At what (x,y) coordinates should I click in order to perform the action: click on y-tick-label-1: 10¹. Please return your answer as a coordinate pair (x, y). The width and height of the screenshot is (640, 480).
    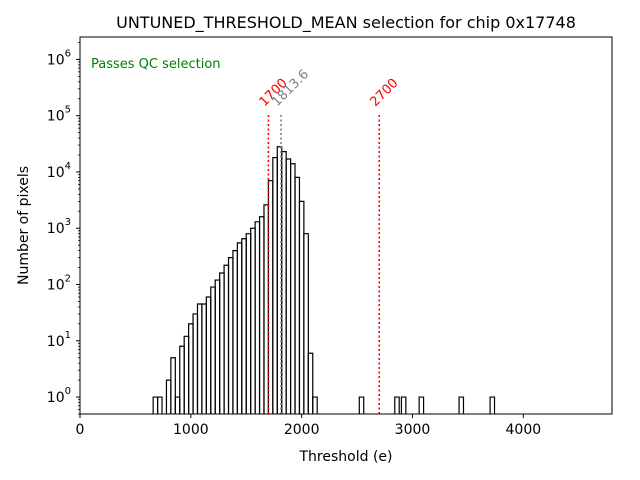
    Looking at the image, I should click on (59, 340).